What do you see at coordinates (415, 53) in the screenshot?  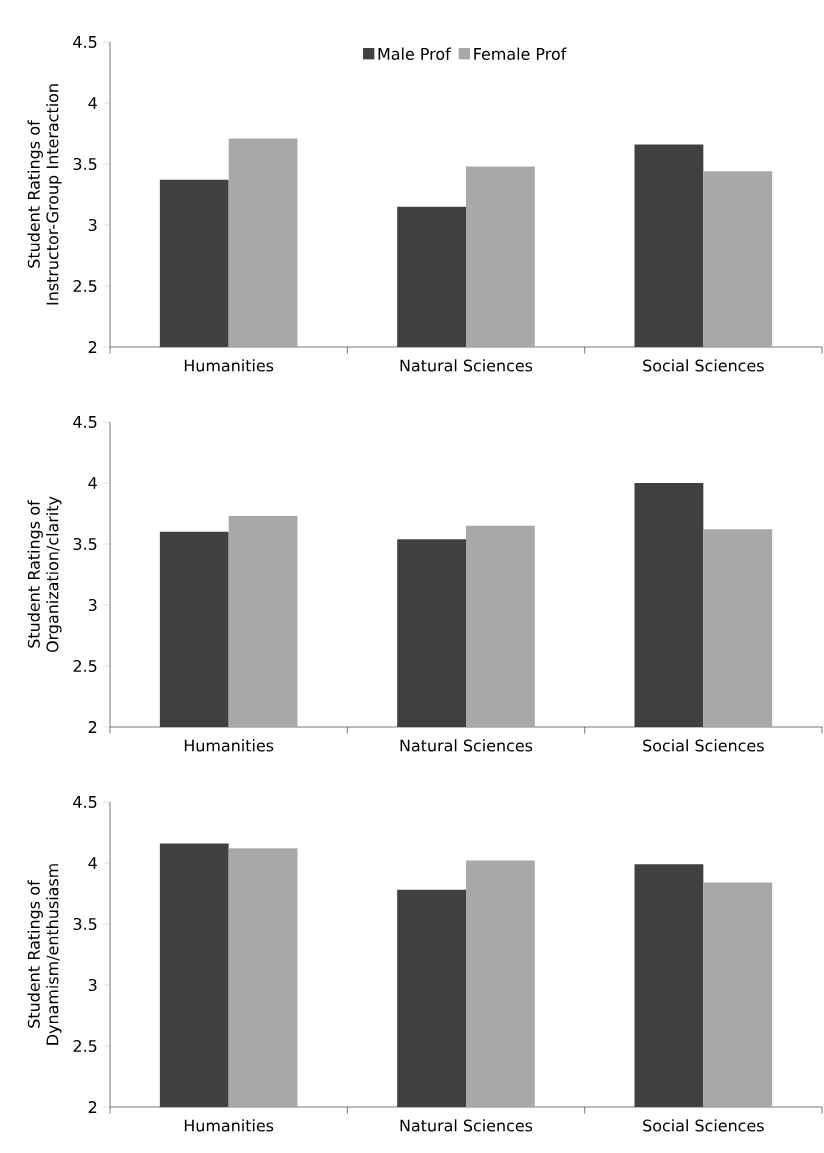 I see `legend-label: Male Prof` at bounding box center [415, 53].